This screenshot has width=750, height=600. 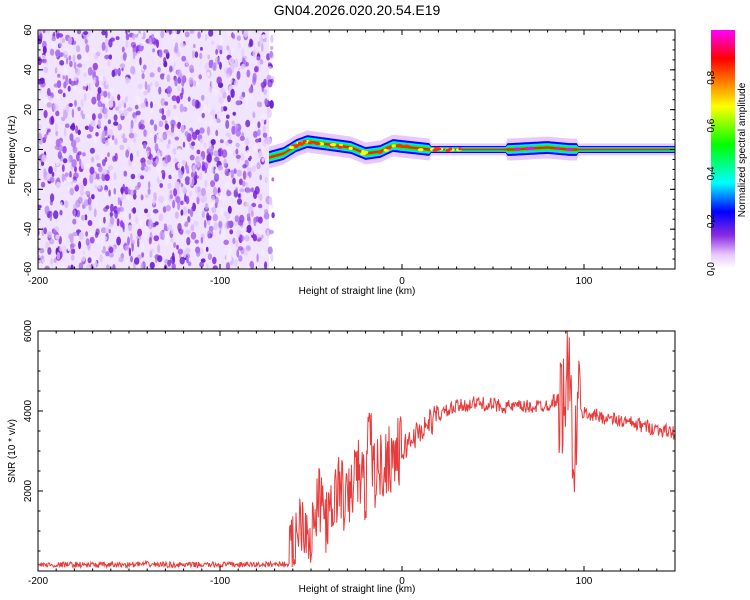 I want to click on y-tick-label: -60, so click(x=28, y=268).